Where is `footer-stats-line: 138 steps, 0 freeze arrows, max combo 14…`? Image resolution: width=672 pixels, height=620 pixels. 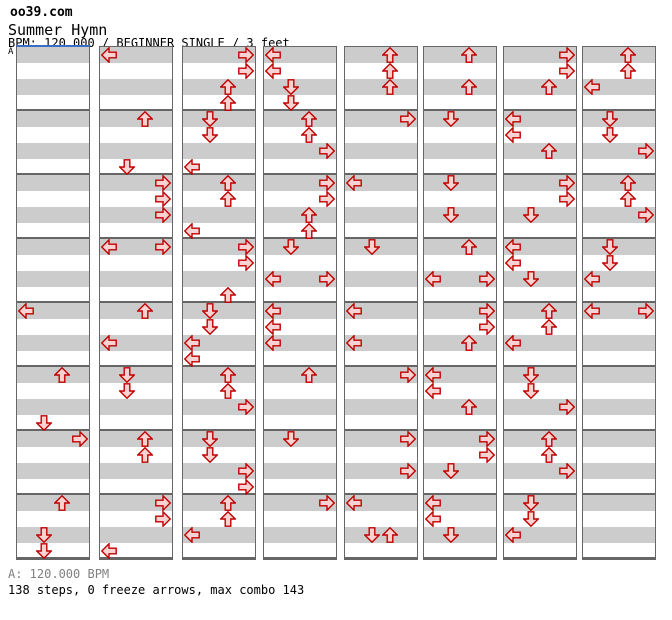 footer-stats-line: 138 steps, 0 freeze arrows, max combo 14… is located at coordinates (156, 590).